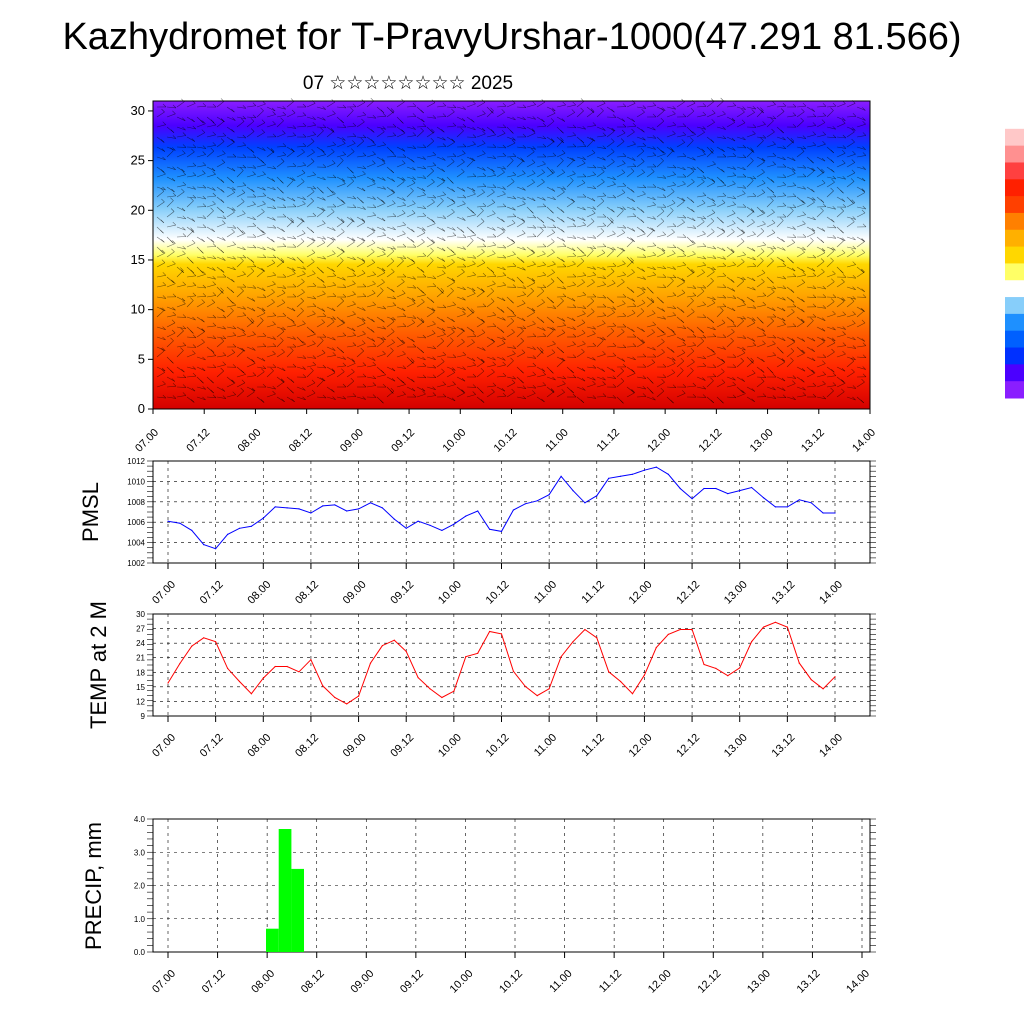 The image size is (1024, 1024). What do you see at coordinates (90, 512) in the screenshot?
I see `y-axis-label: PMSL` at bounding box center [90, 512].